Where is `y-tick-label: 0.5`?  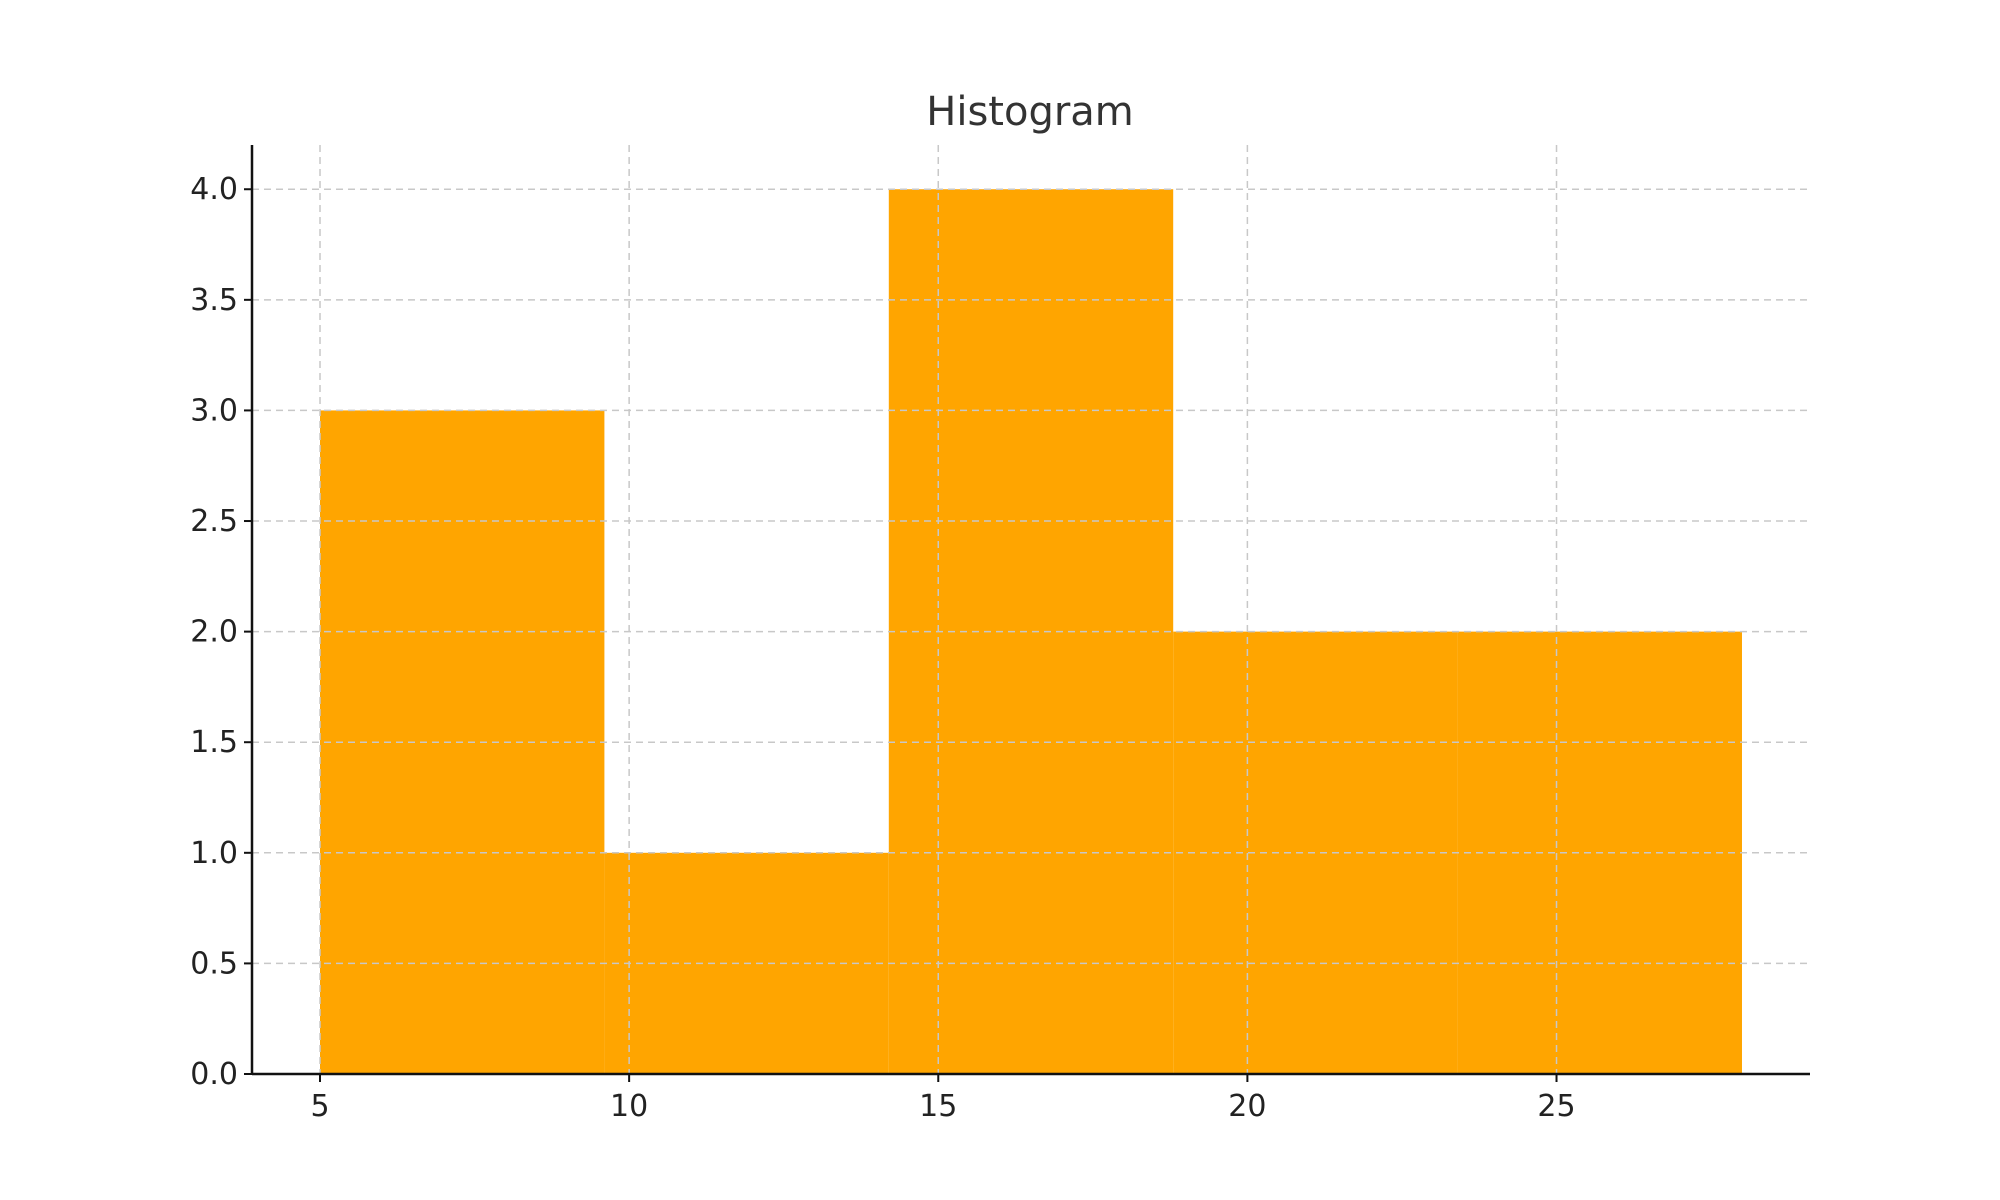
y-tick-label: 0.5 is located at coordinates (214, 963).